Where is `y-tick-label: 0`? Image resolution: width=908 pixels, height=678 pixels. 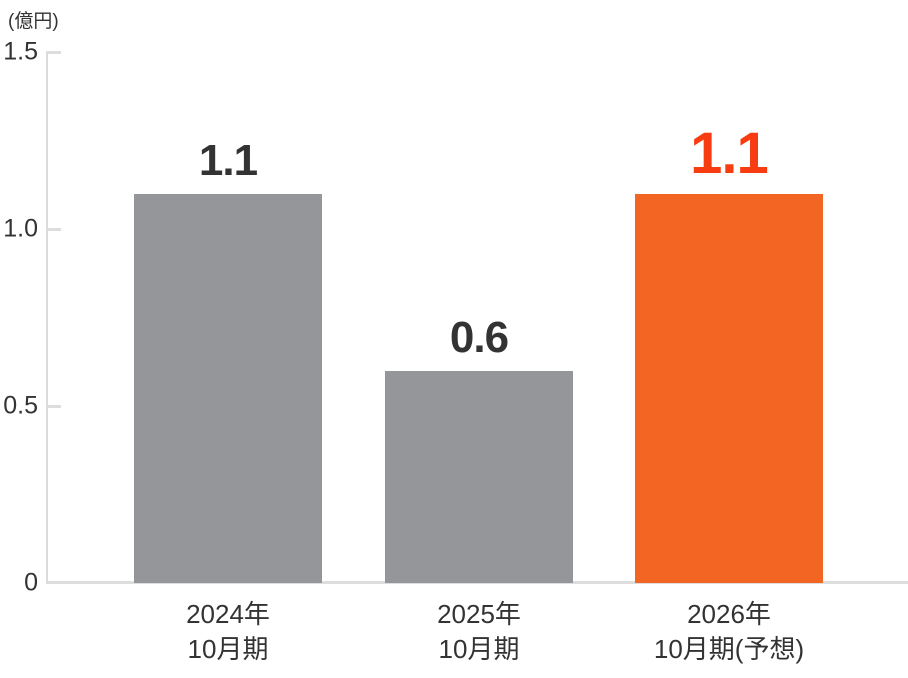 y-tick-label: 0 is located at coordinates (31, 582).